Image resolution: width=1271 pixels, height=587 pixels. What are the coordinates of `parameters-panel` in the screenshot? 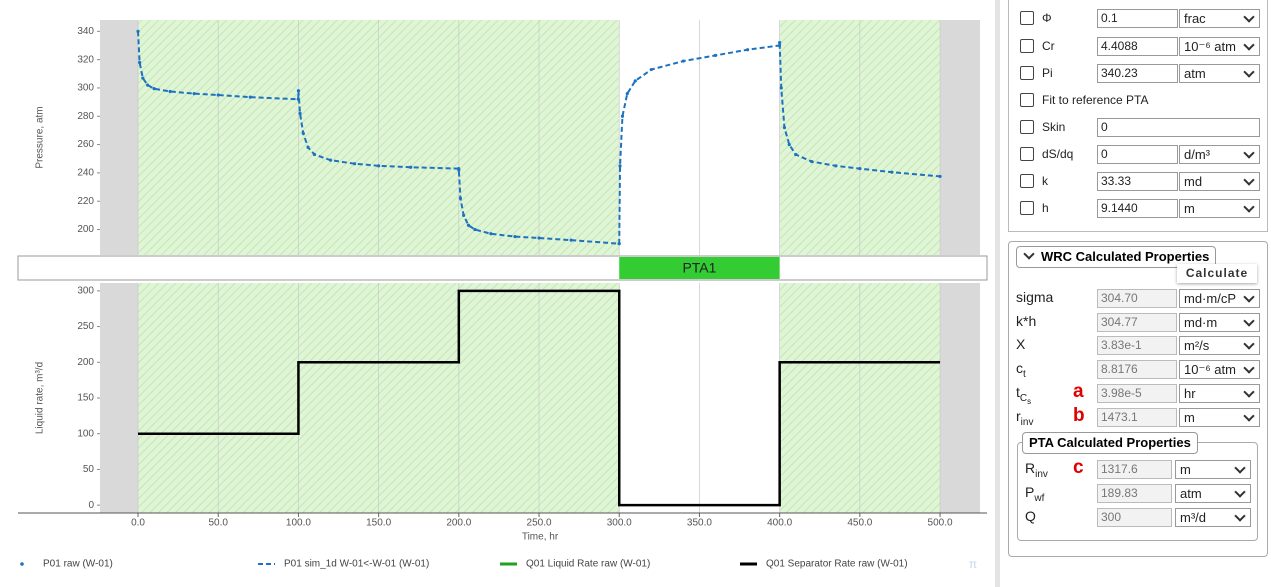 It's located at (1138, 116).